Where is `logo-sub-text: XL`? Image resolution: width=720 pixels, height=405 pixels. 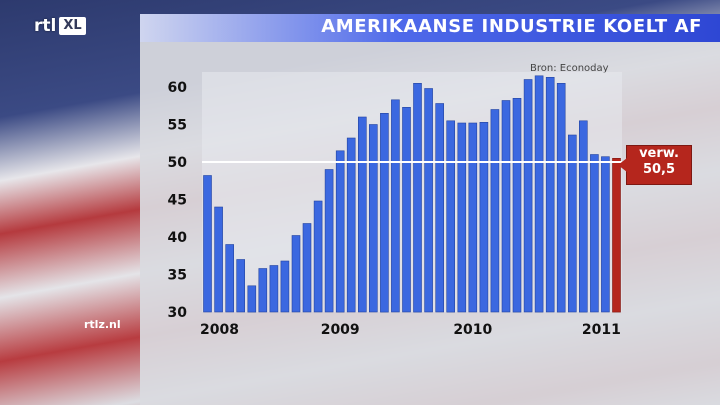
logo-sub-text: XL is located at coordinates (72, 26).